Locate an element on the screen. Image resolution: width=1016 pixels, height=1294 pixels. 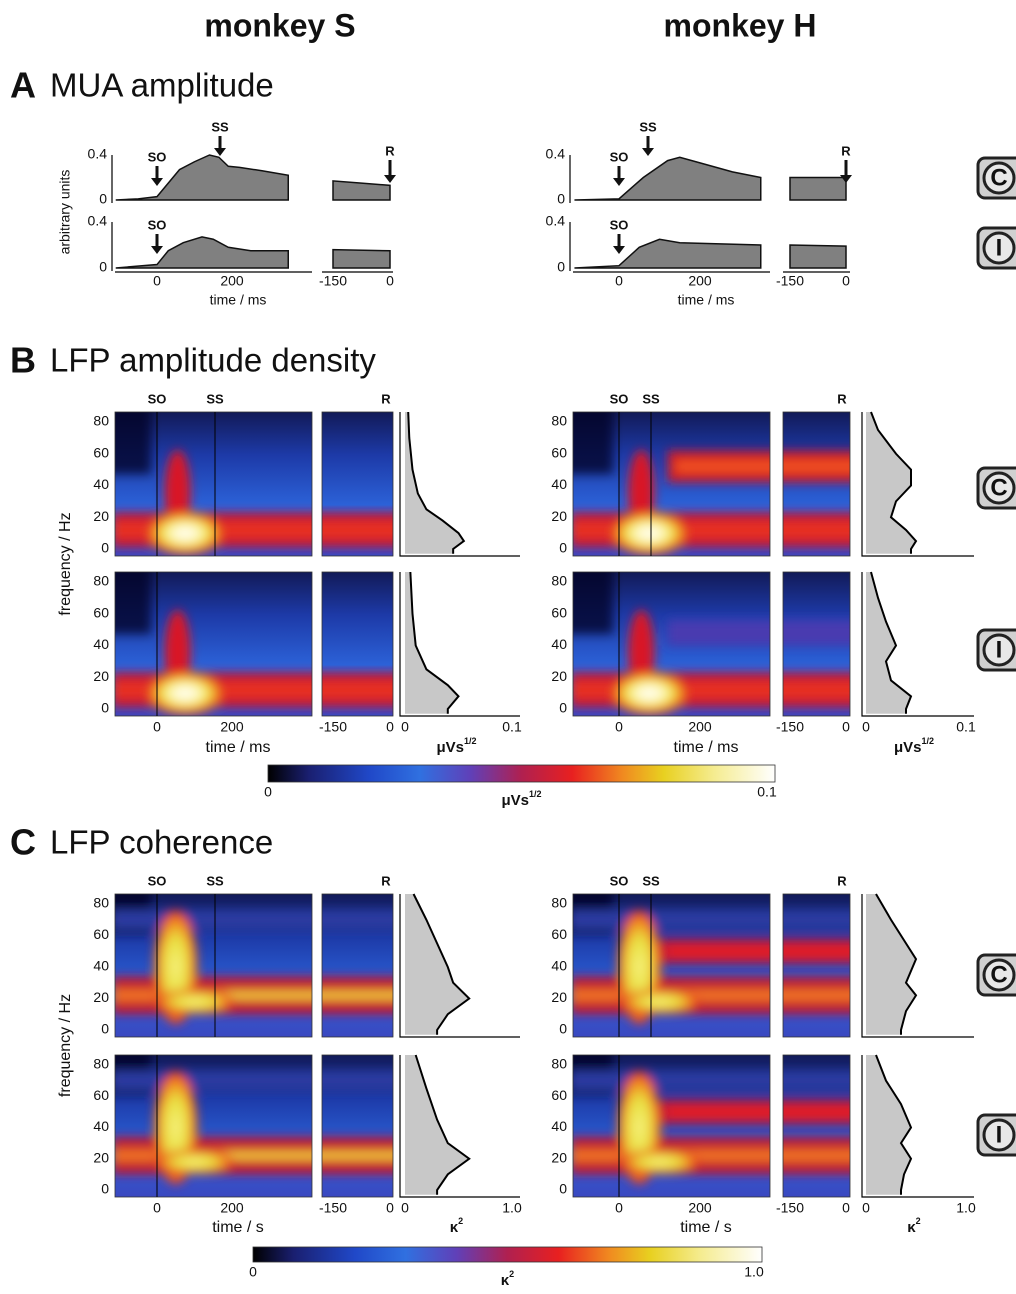
section-title: LFP coherence is located at coordinates (161, 842).